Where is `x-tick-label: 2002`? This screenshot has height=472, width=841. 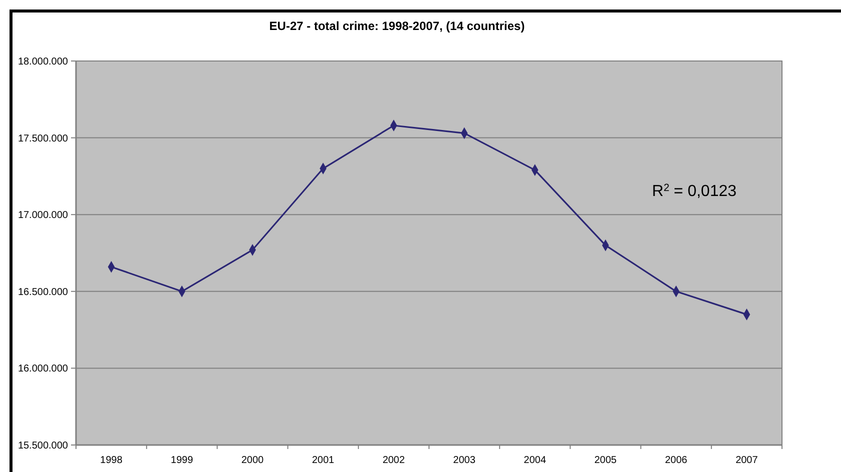 x-tick-label: 2002 is located at coordinates (394, 460).